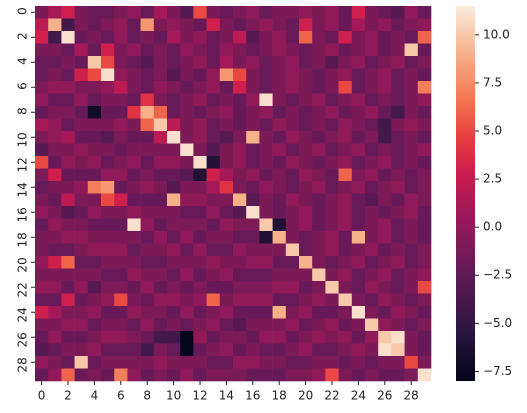  What do you see at coordinates (465, 193) in the screenshot?
I see `colorbar` at bounding box center [465, 193].